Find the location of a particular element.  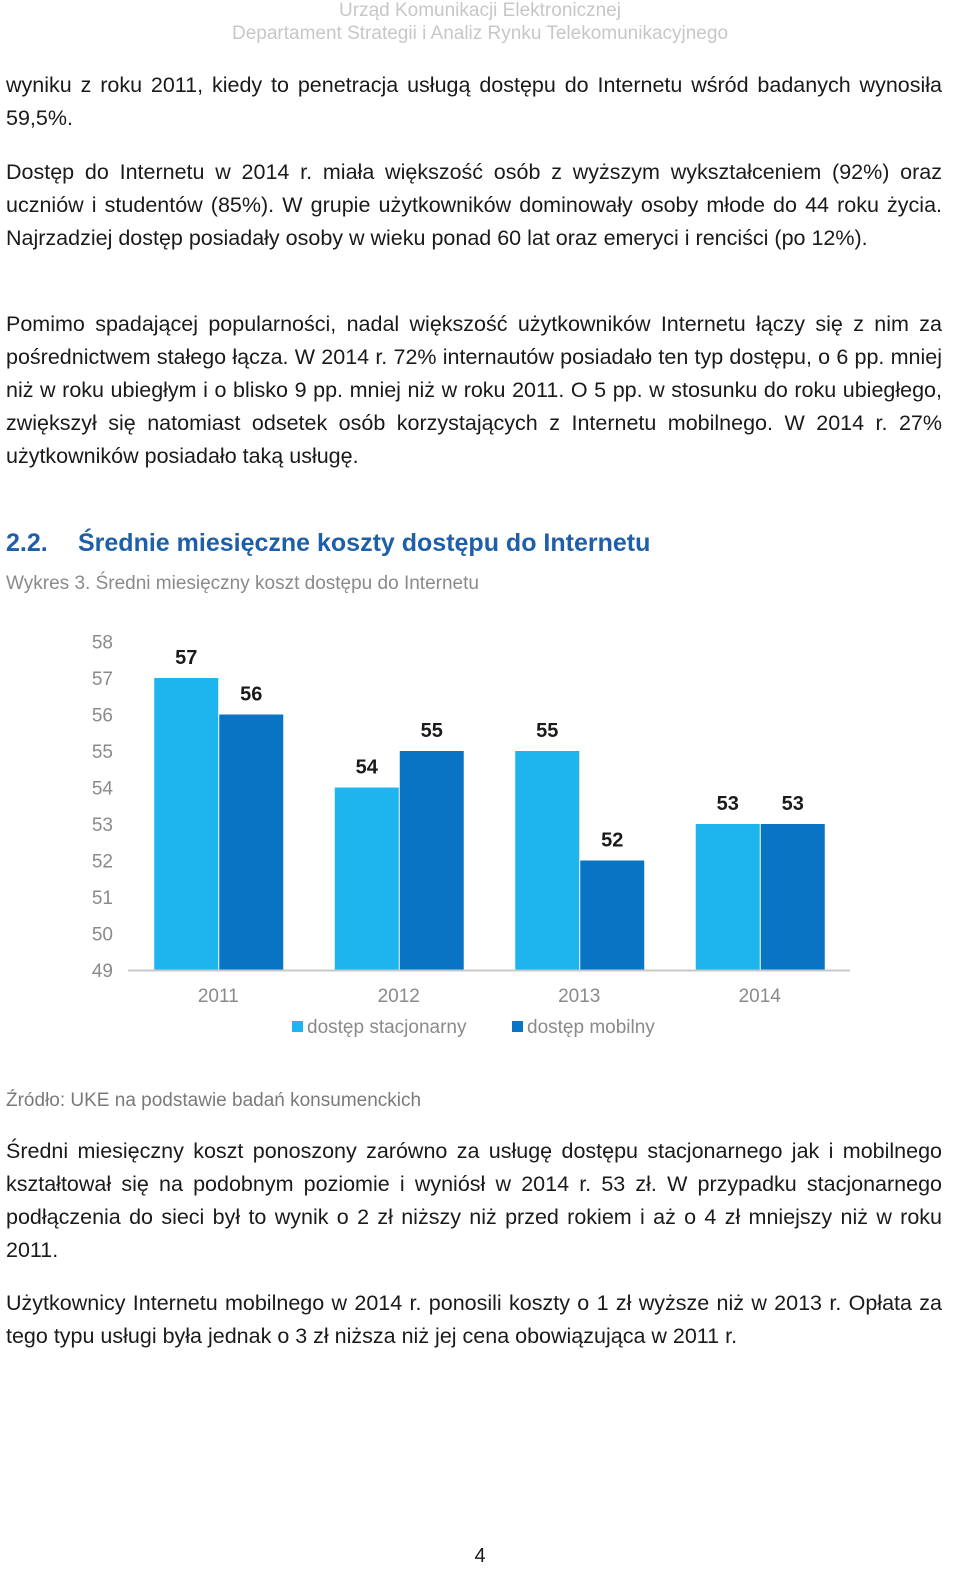

x-tick-label: 2014 is located at coordinates (760, 996).